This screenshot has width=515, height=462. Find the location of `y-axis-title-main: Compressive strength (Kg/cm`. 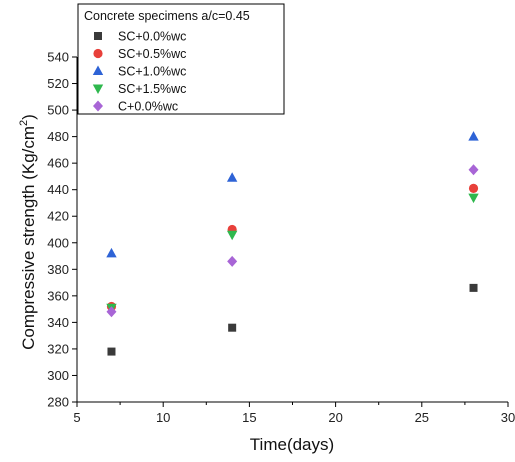

y-axis-title-main: Compressive strength (Kg/cm is located at coordinates (28, 238).